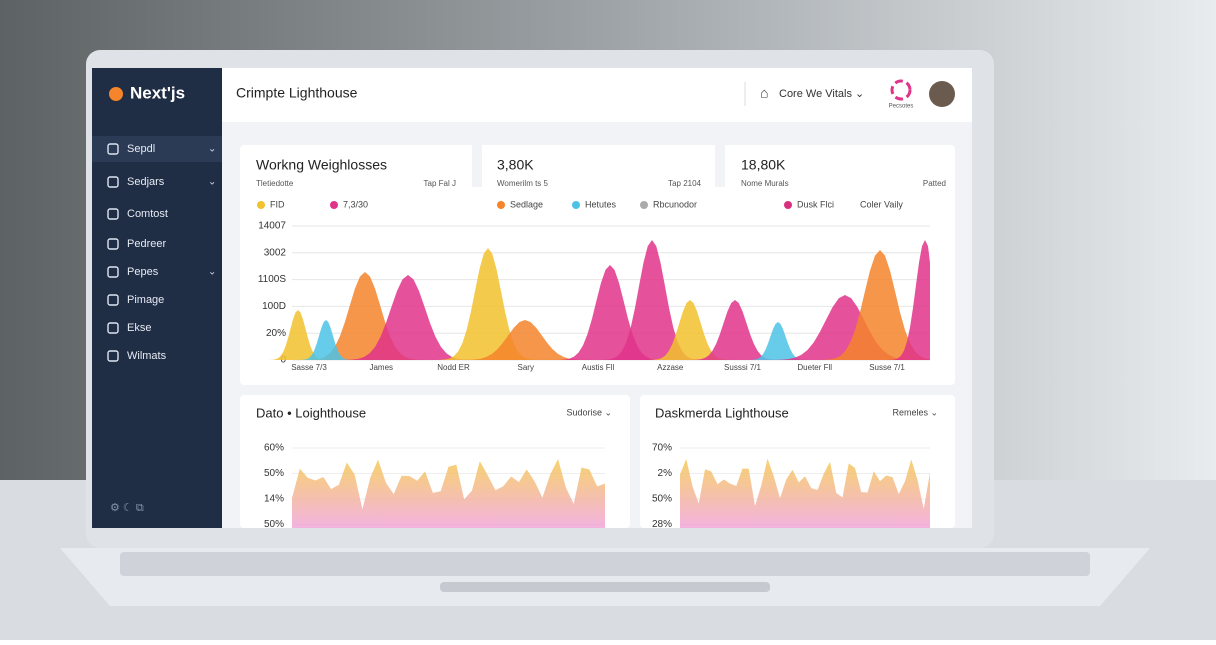 The height and width of the screenshot is (645, 1216). What do you see at coordinates (515, 165) in the screenshot?
I see `stat-title: 3,80K` at bounding box center [515, 165].